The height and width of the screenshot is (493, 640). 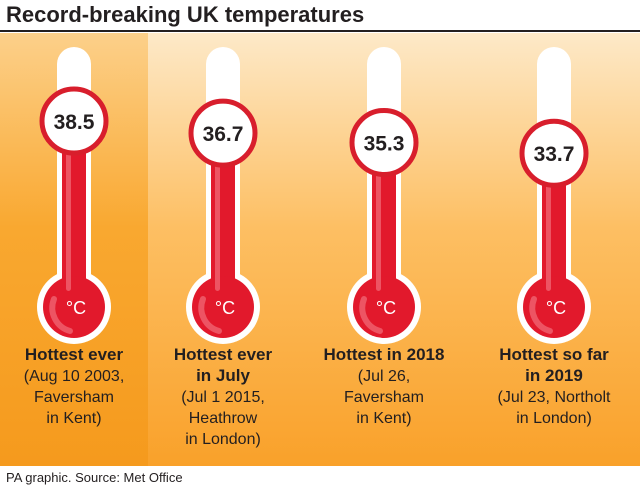 I want to click on value-label: 33.7, so click(x=554, y=154).